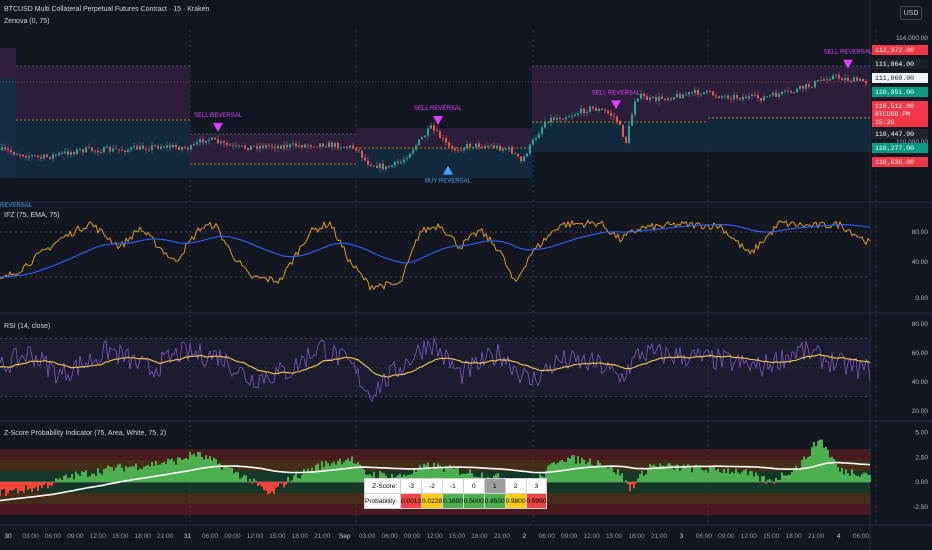 This screenshot has width=932, height=550. Describe the element at coordinates (432, 486) in the screenshot. I see `zscore-cell: -2` at that location.